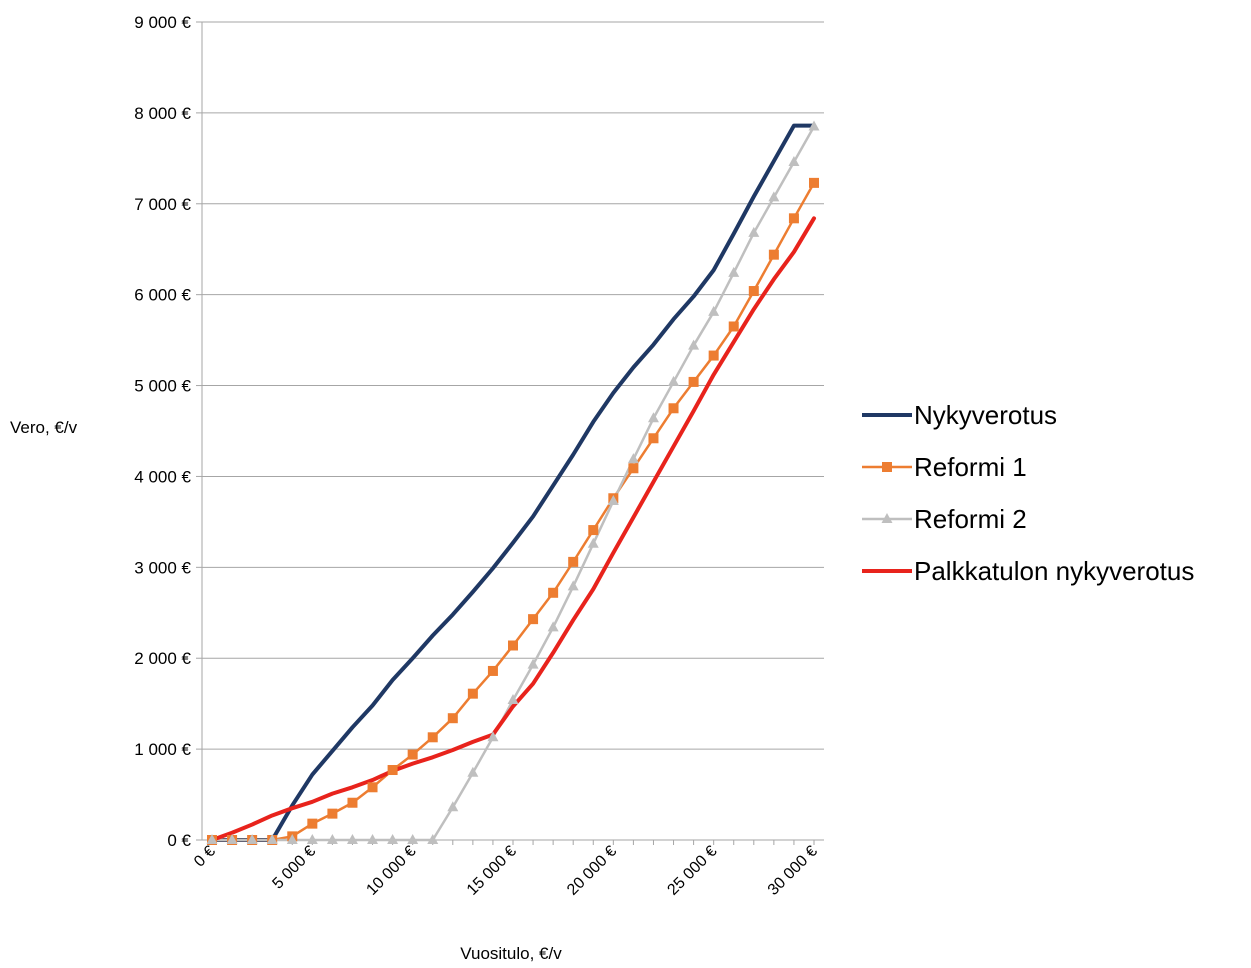 The image size is (1251, 968). Describe the element at coordinates (162, 567) in the screenshot. I see `y-tick-label: 3 000 €` at that location.